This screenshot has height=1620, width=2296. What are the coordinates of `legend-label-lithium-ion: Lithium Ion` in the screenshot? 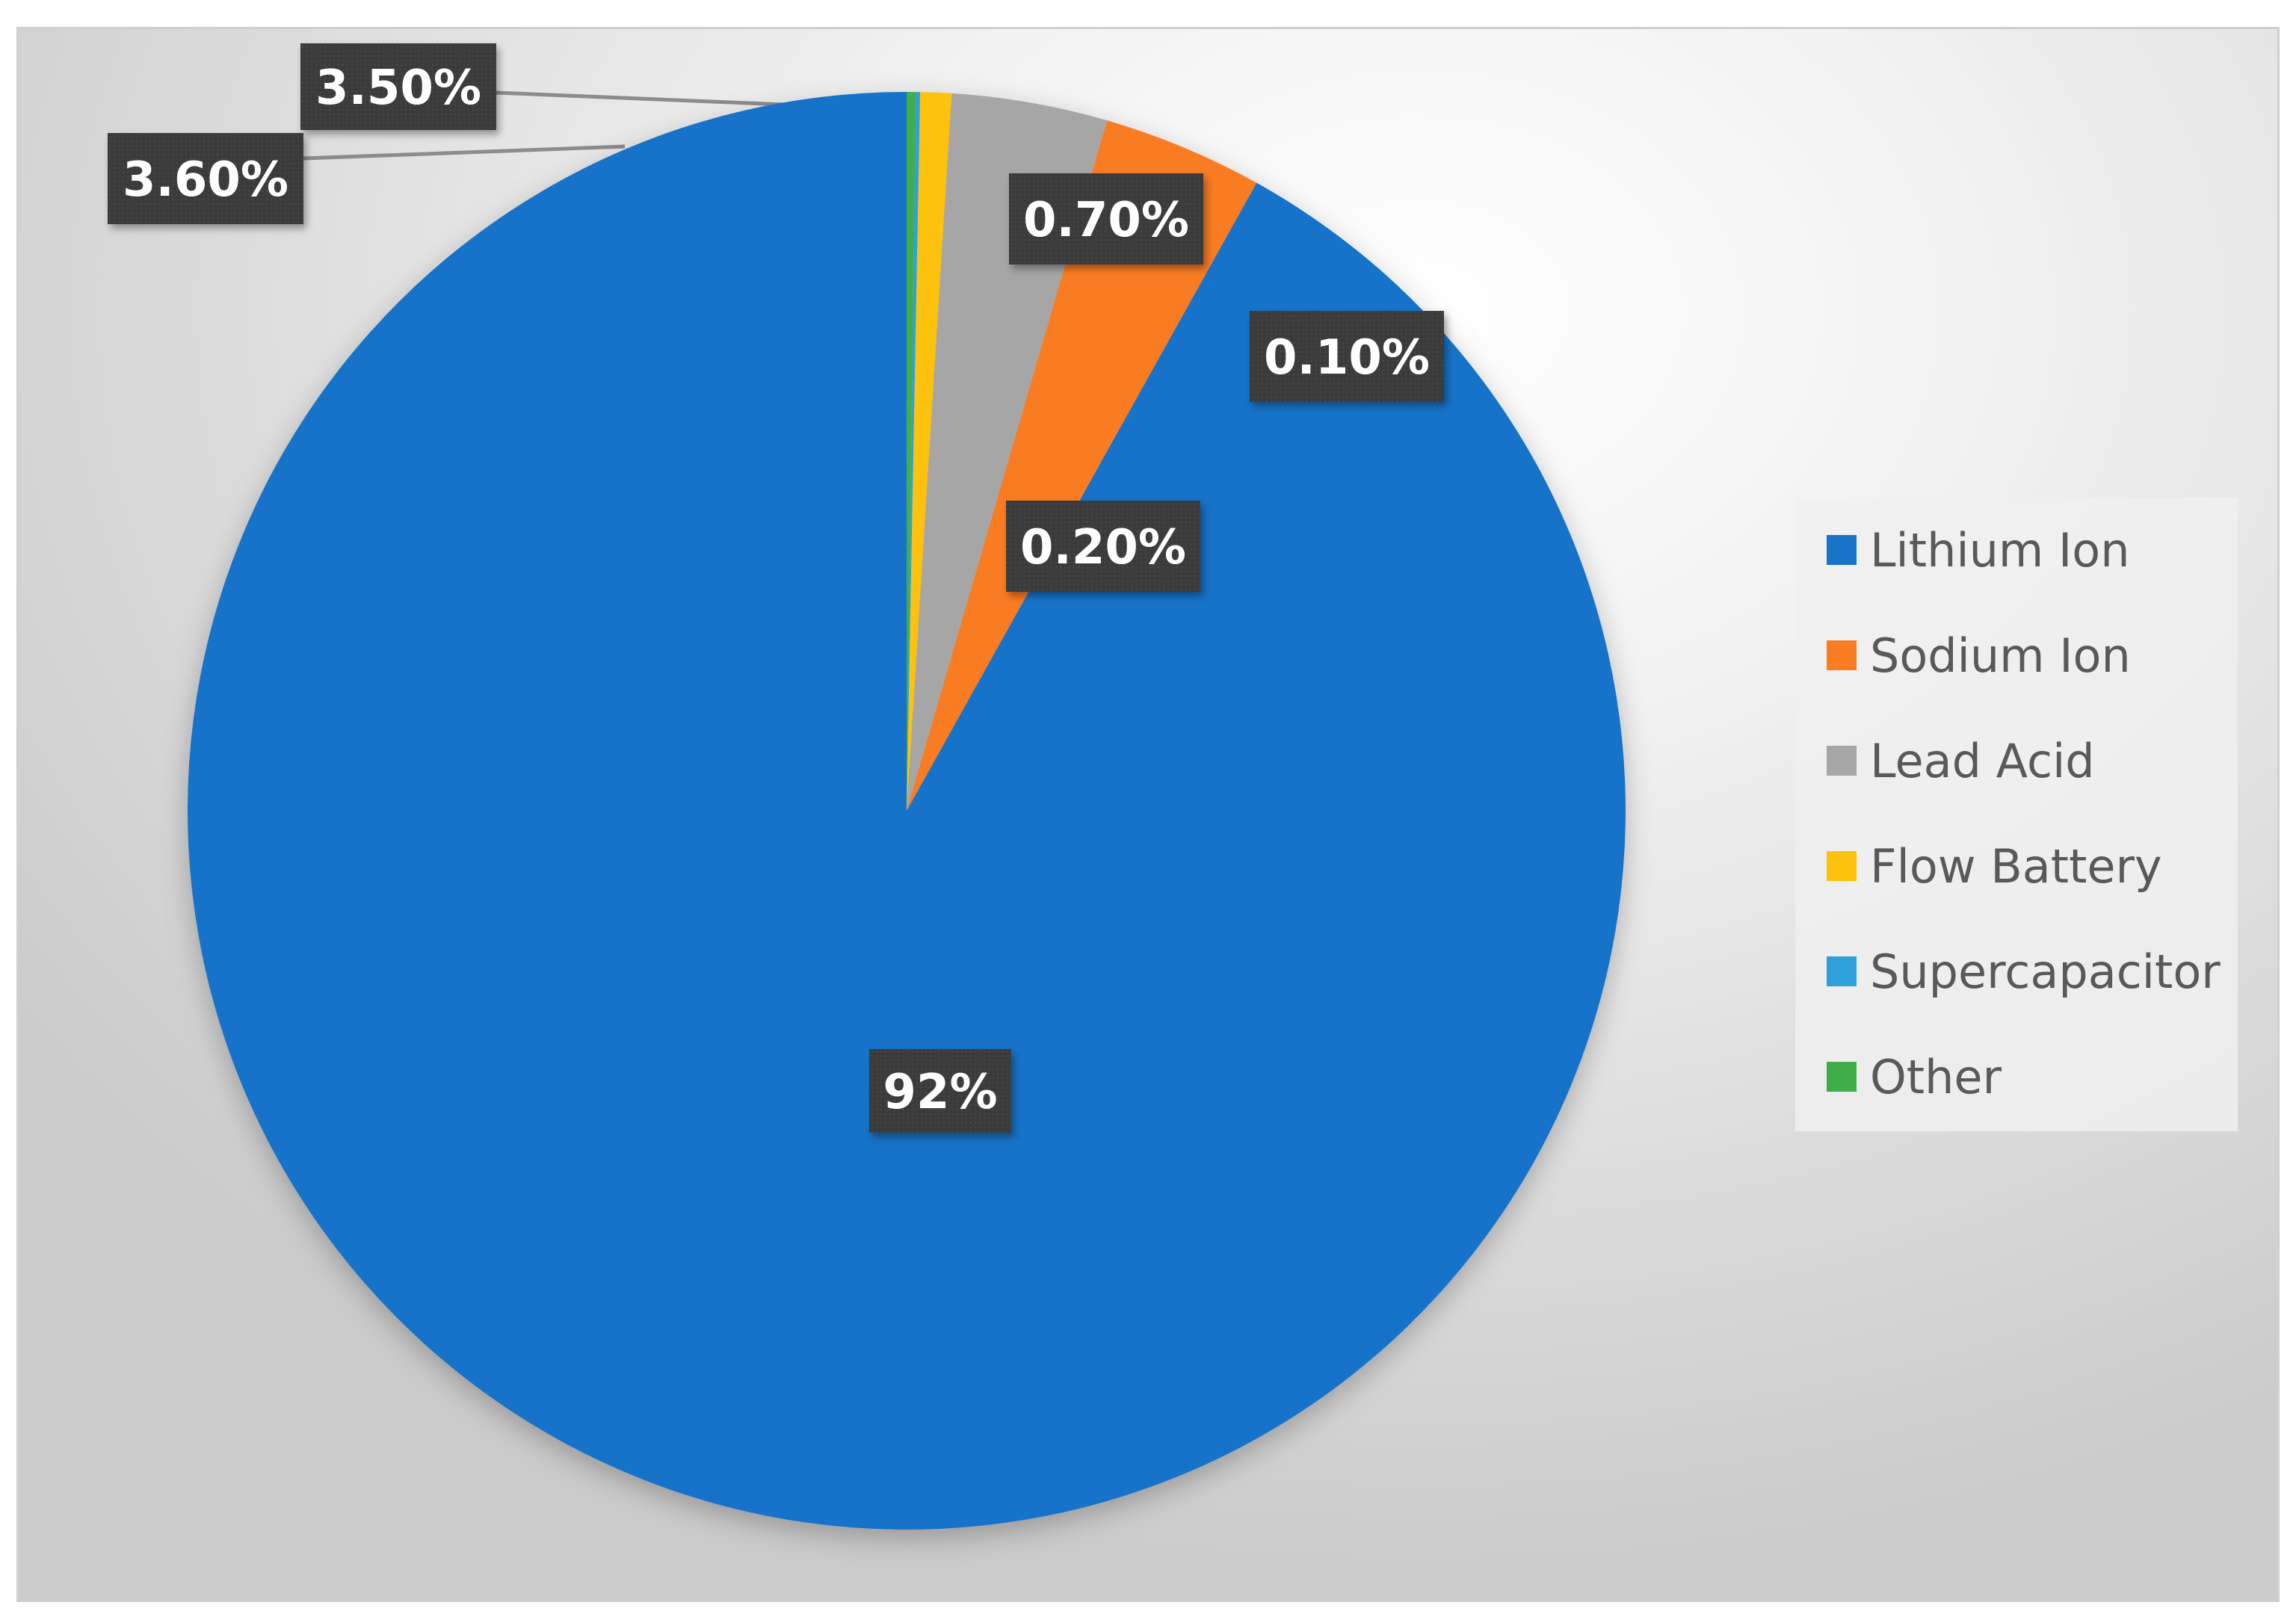 It's located at (2000, 550).